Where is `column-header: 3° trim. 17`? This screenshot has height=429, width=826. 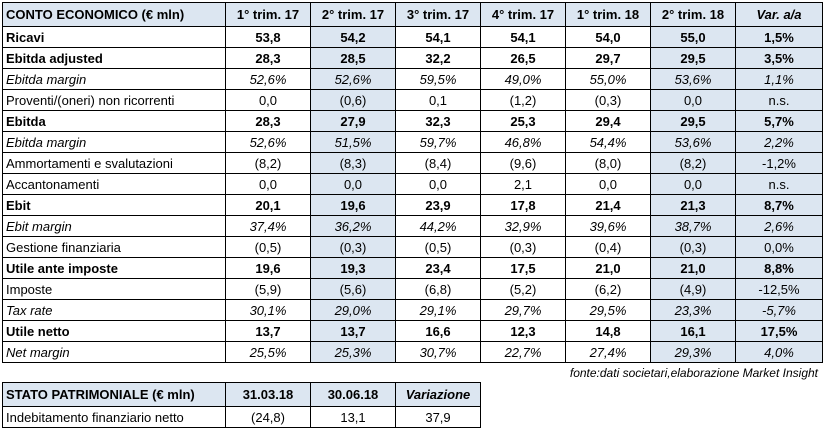
column-header: 3° trim. 17 is located at coordinates (438, 14).